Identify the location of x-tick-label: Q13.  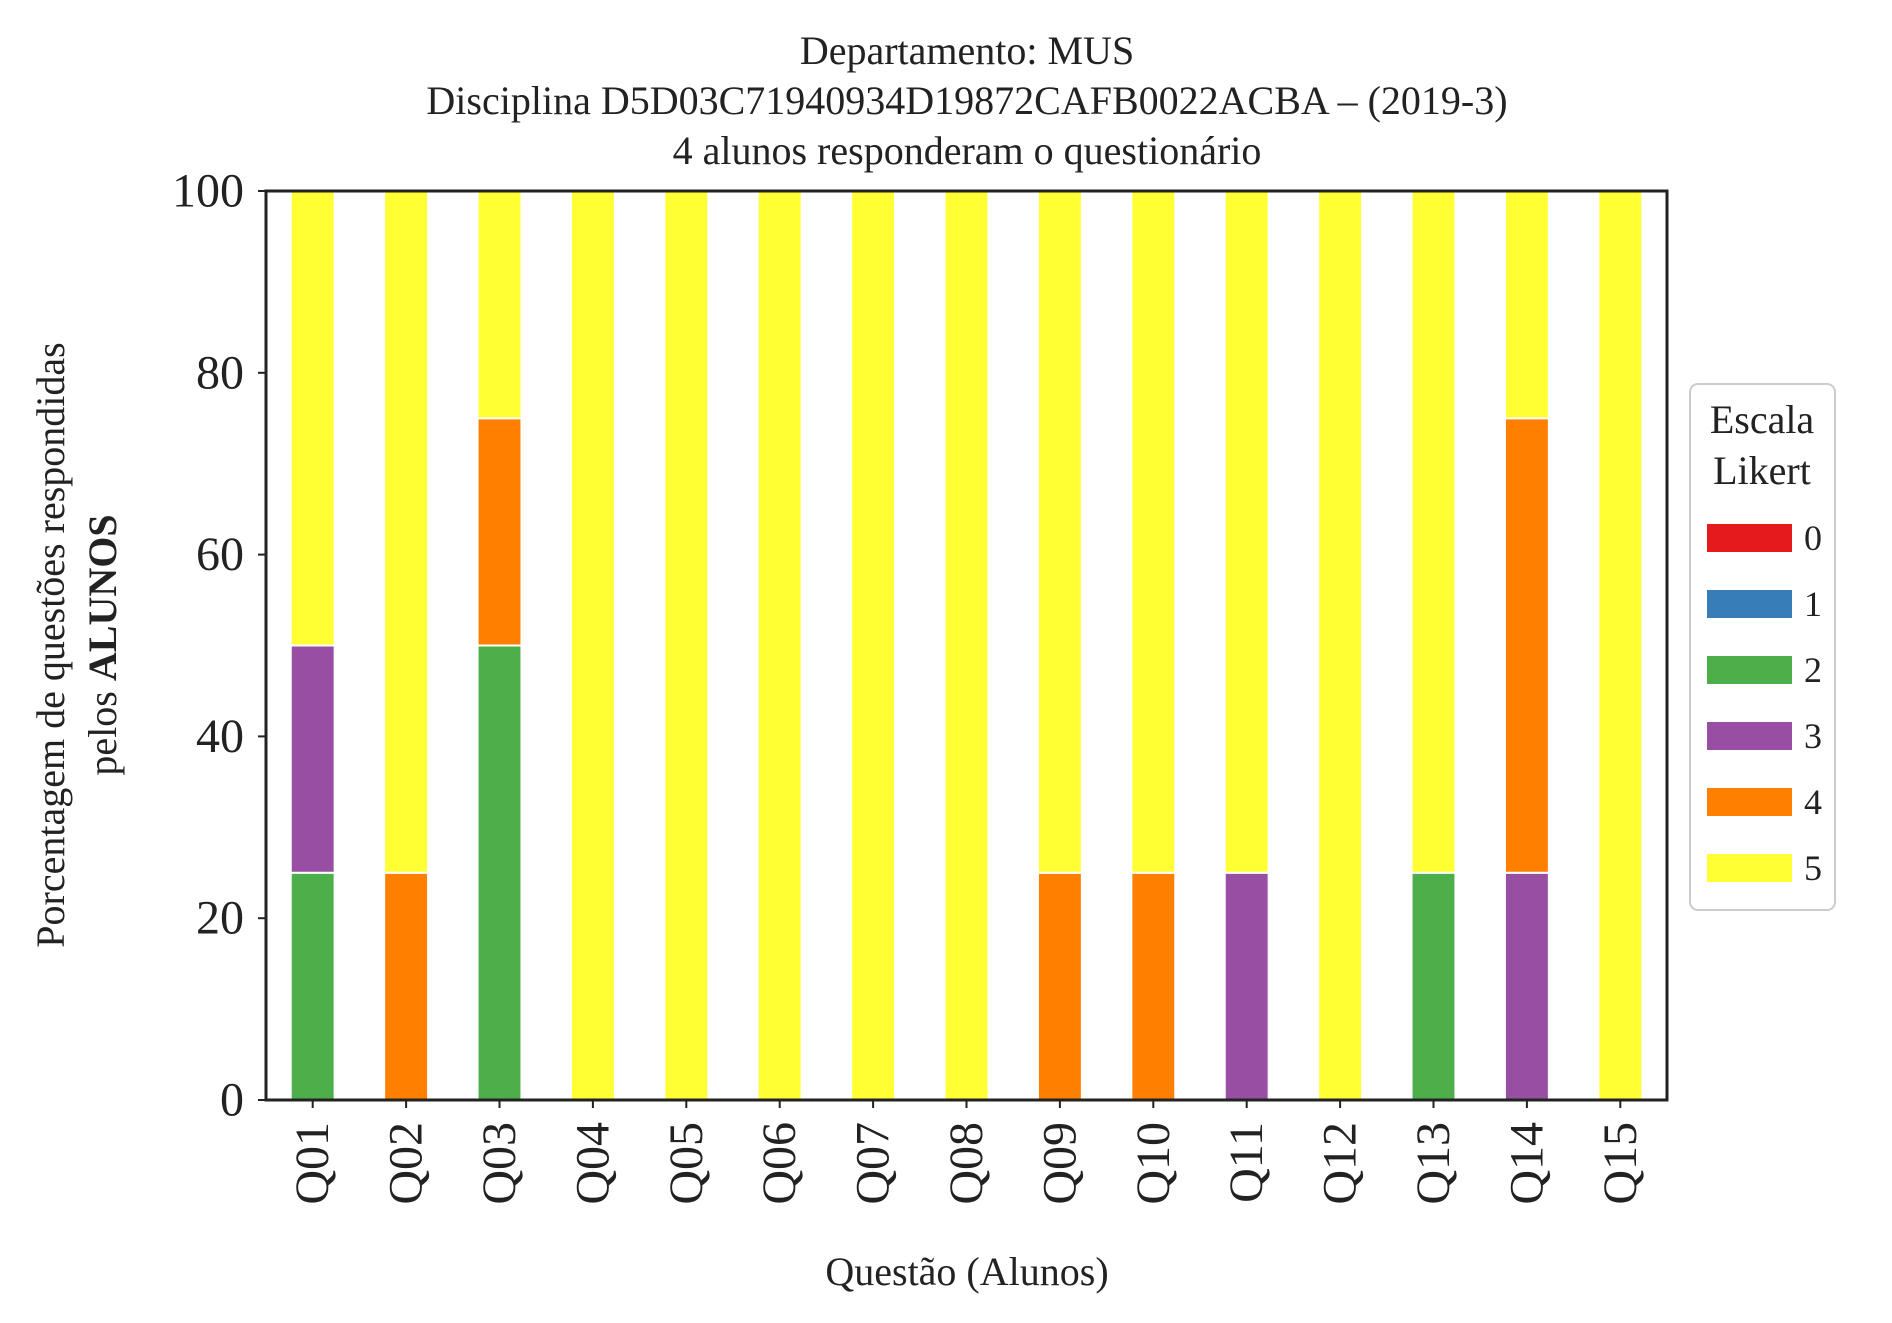
(1433, 1163).